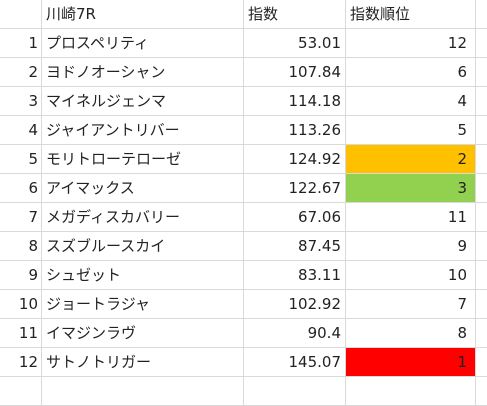 The image size is (487, 406). I want to click on rank-cell: 5, so click(411, 130).